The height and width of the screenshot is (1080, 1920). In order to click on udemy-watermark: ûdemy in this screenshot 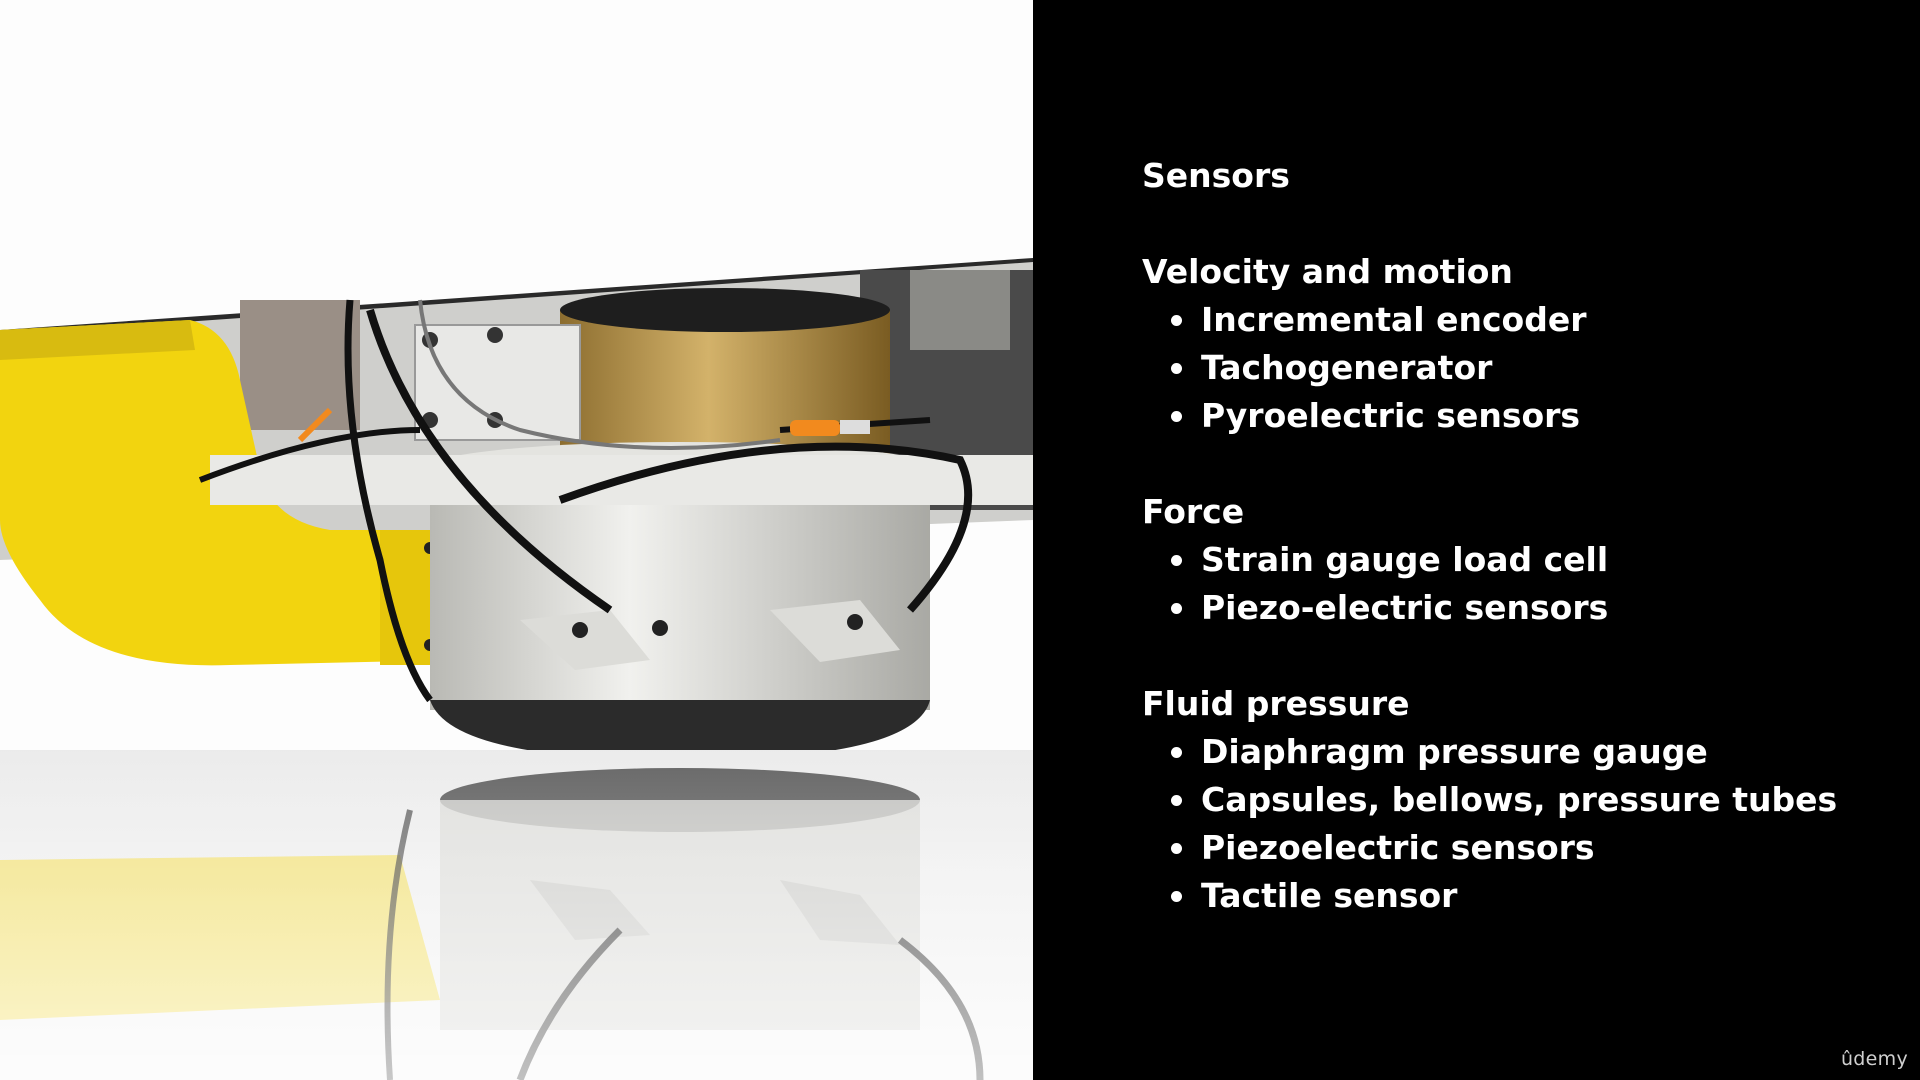, I will do `click(1874, 1059)`.